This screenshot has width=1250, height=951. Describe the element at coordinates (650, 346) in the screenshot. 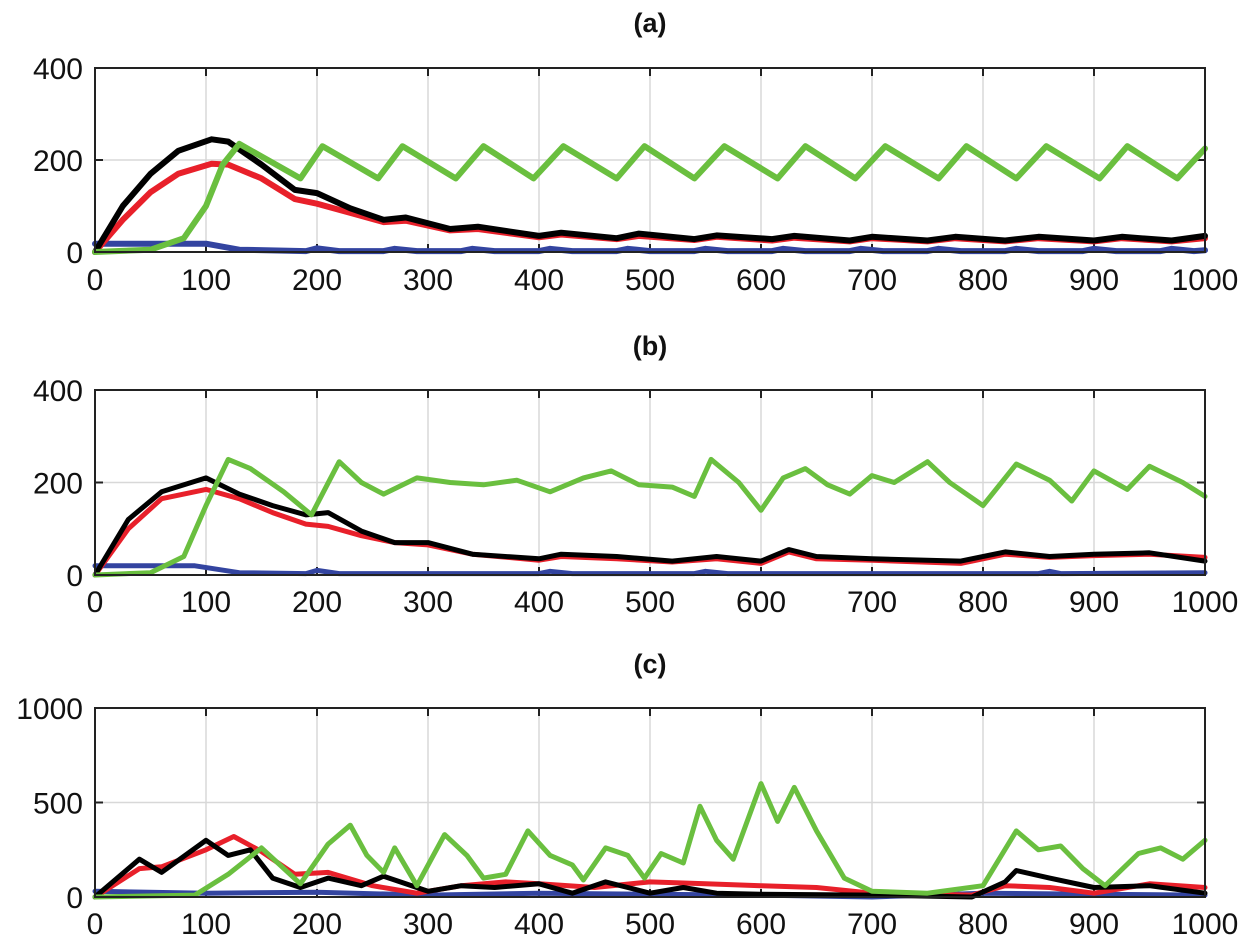

I see `subplot-title: (b)` at that location.